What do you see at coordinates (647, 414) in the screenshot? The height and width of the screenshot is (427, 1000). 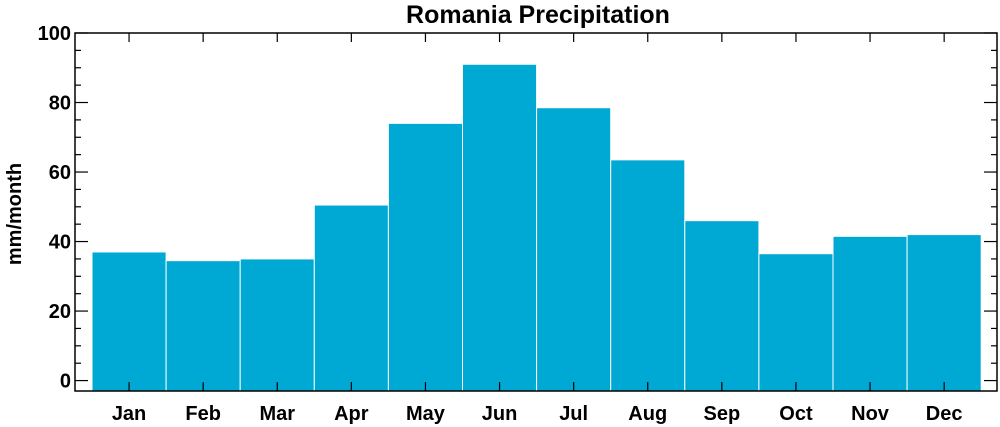 I see `x-tick-label-aug: Aug` at bounding box center [647, 414].